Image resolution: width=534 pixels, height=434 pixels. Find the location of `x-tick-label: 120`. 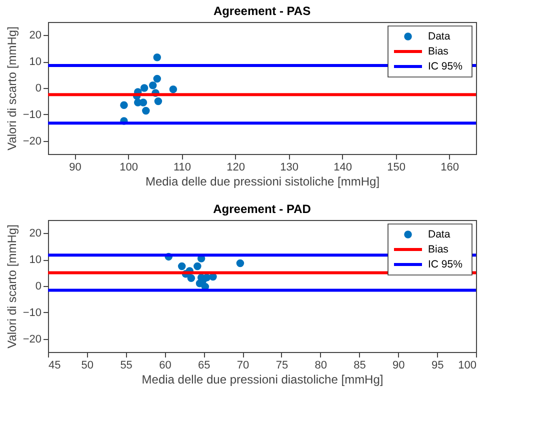

x-tick-label: 120 is located at coordinates (235, 168).